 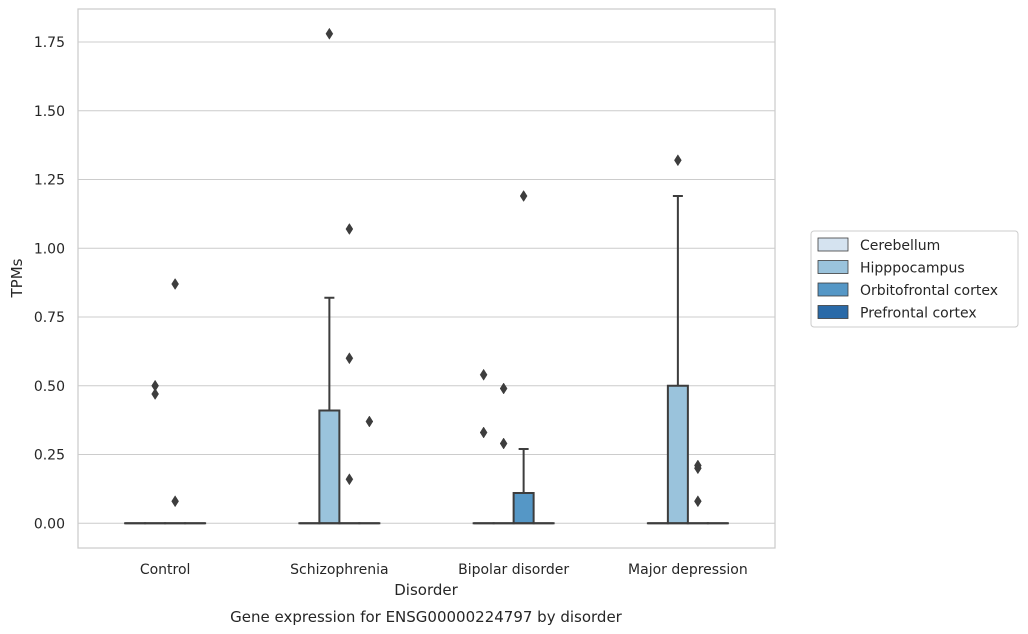 What do you see at coordinates (165, 570) in the screenshot?
I see `x-tick-label: Control` at bounding box center [165, 570].